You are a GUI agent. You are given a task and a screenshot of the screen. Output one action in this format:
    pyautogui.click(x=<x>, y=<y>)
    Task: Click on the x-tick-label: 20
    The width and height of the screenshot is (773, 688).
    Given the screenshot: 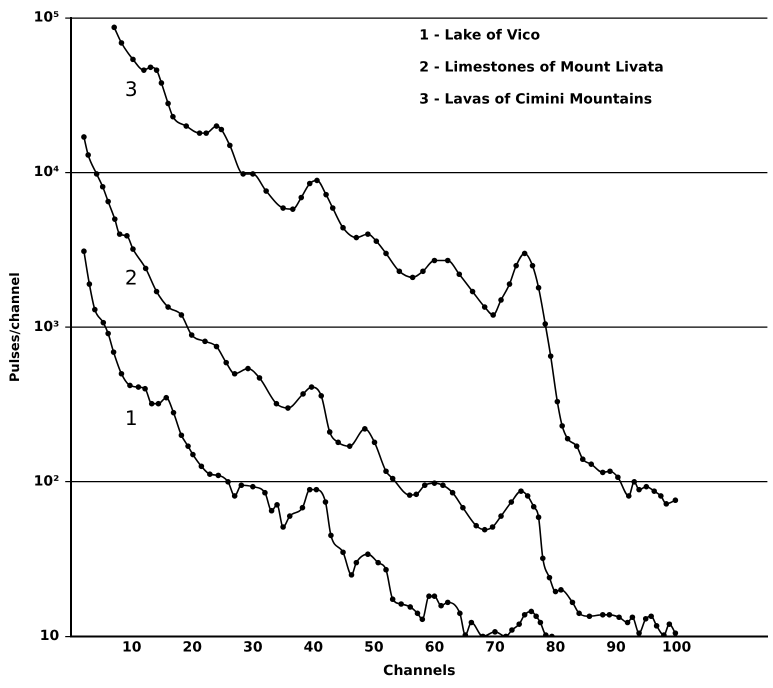 What is the action you would take?
    pyautogui.click(x=192, y=647)
    